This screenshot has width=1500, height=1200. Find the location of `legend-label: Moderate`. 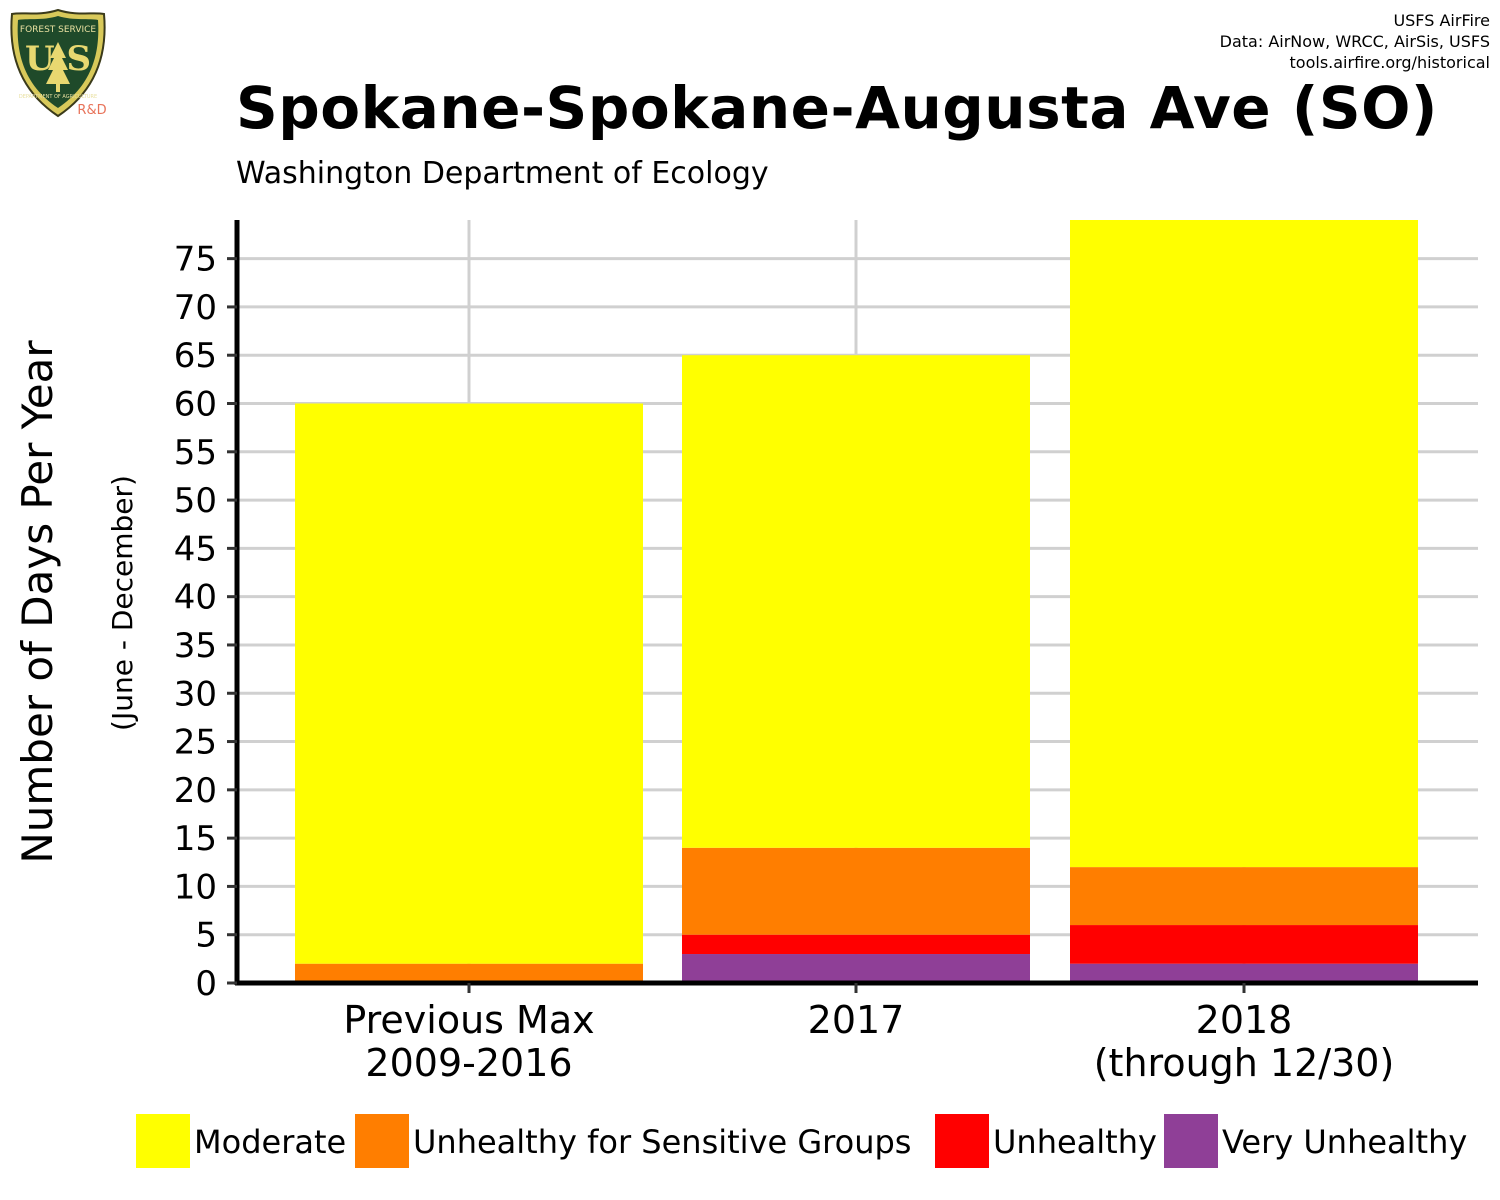

legend-label: Moderate is located at coordinates (270, 1142).